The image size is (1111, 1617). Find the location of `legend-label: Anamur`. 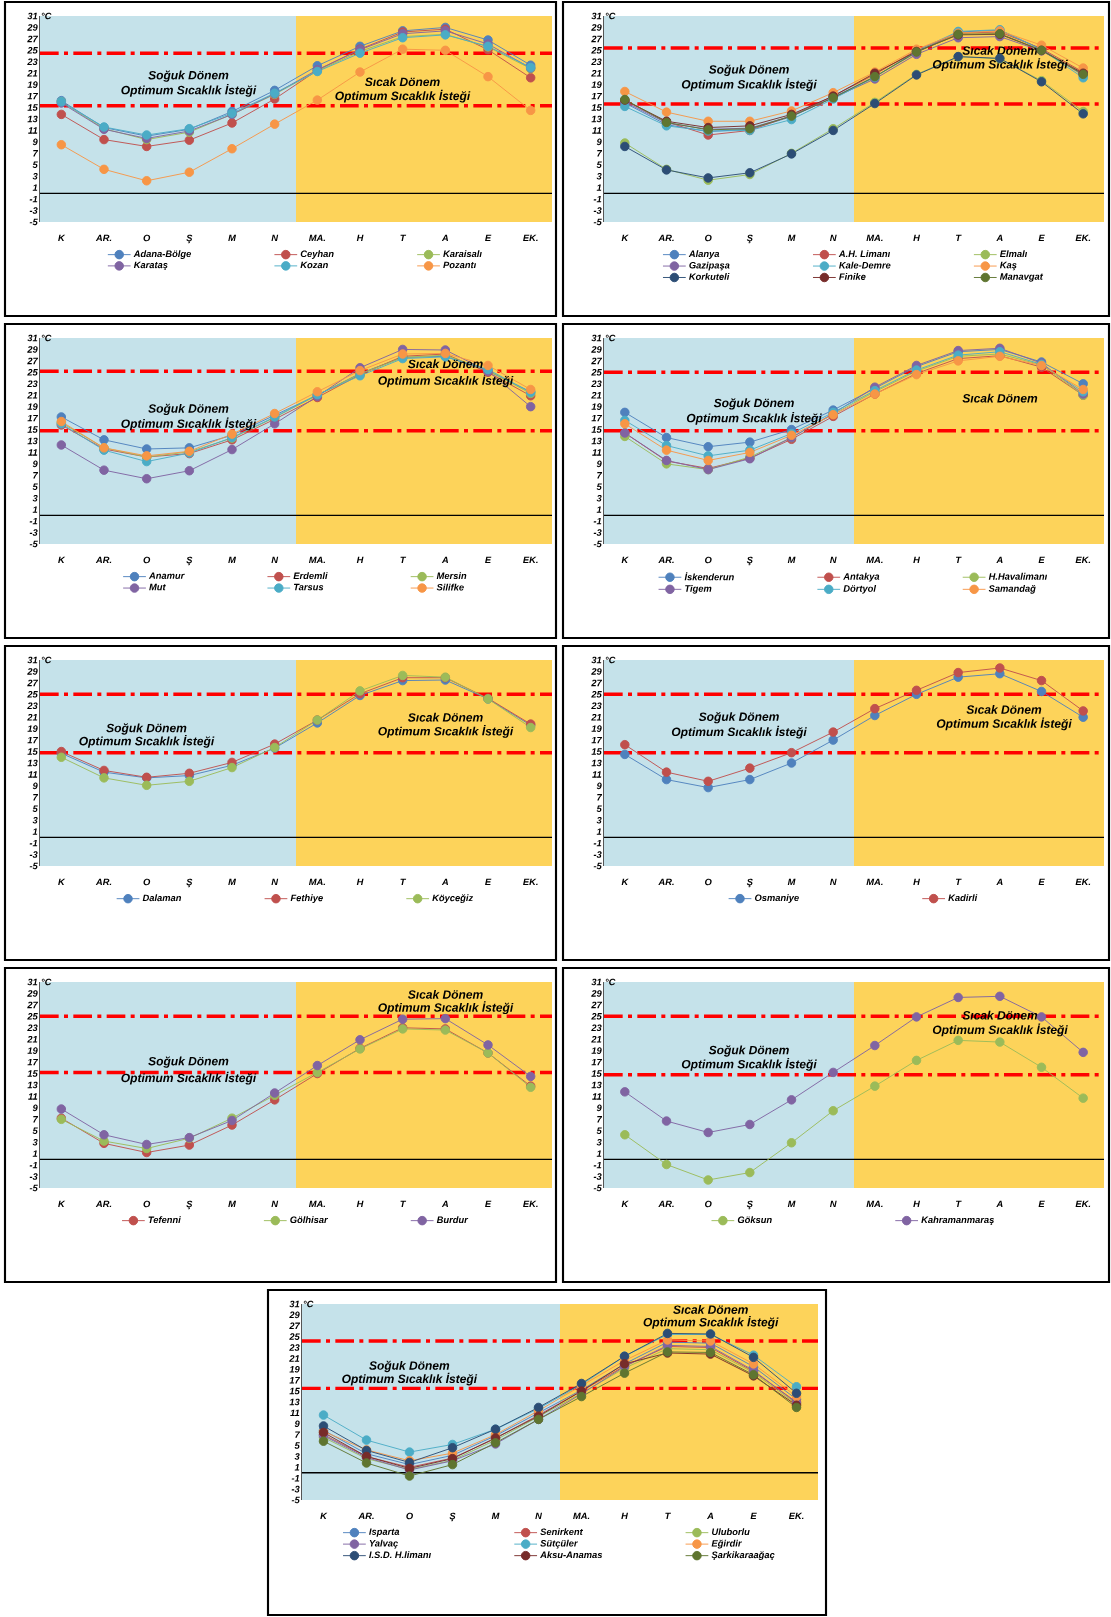

legend-label: Anamur is located at coordinates (166, 575).